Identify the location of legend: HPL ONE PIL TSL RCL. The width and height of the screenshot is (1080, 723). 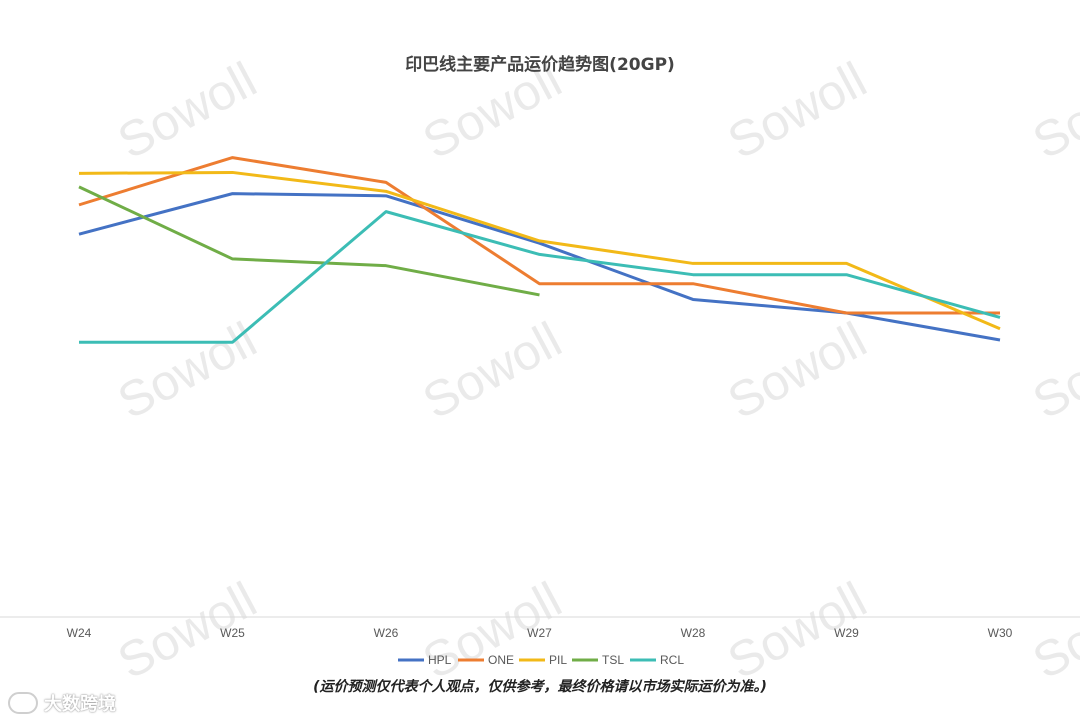
(541, 660).